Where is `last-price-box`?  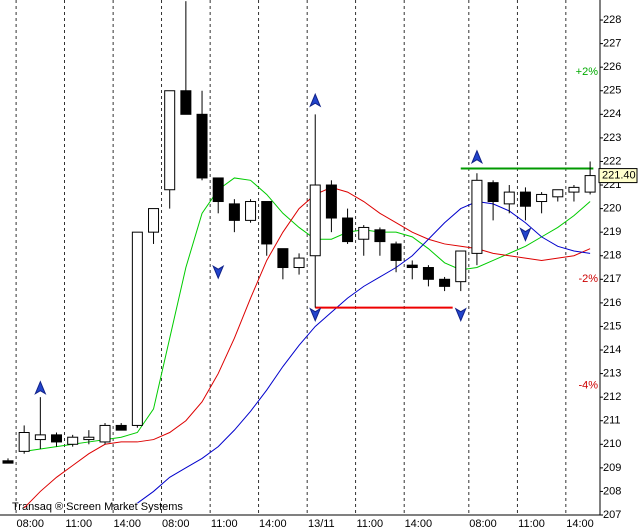
last-price-box is located at coordinates (618, 176).